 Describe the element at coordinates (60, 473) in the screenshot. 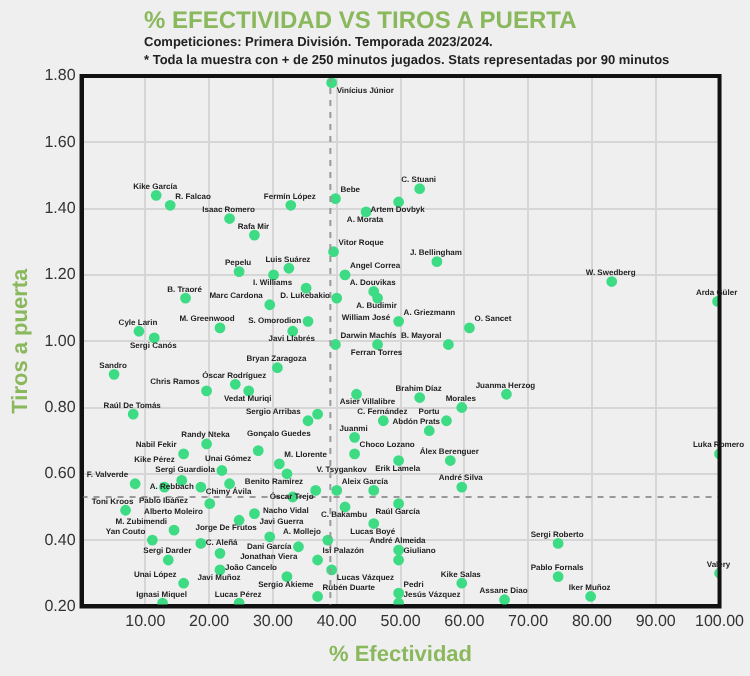

I see `y-tick-label: 0.60` at that location.